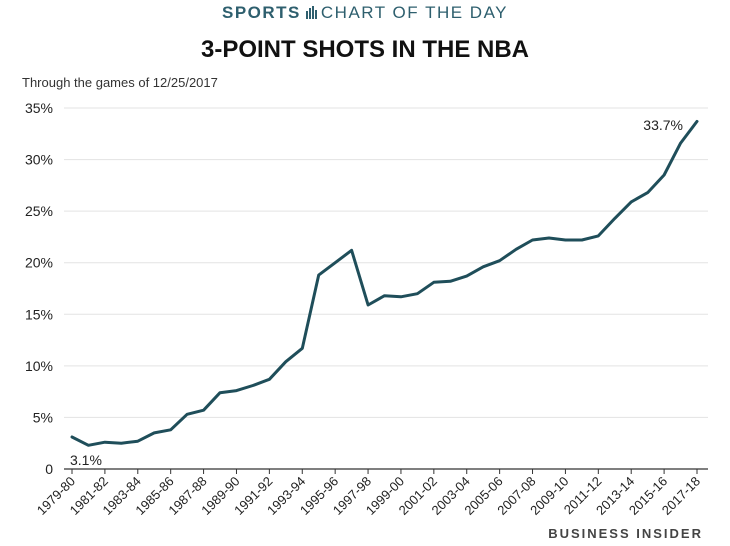 Image resolution: width=730 pixels, height=546 pixels. What do you see at coordinates (39, 211) in the screenshot?
I see `y-tick-label: 25%` at bounding box center [39, 211].